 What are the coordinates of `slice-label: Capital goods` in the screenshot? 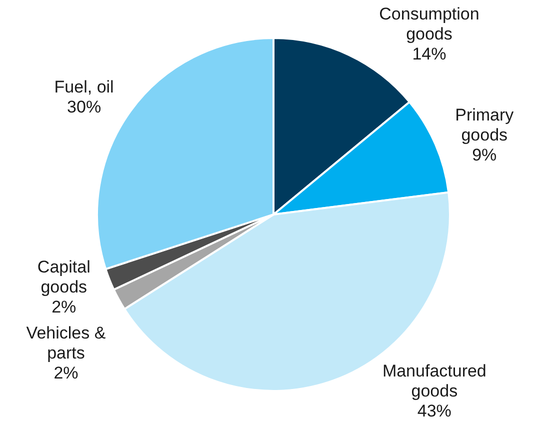 It's located at (63, 276).